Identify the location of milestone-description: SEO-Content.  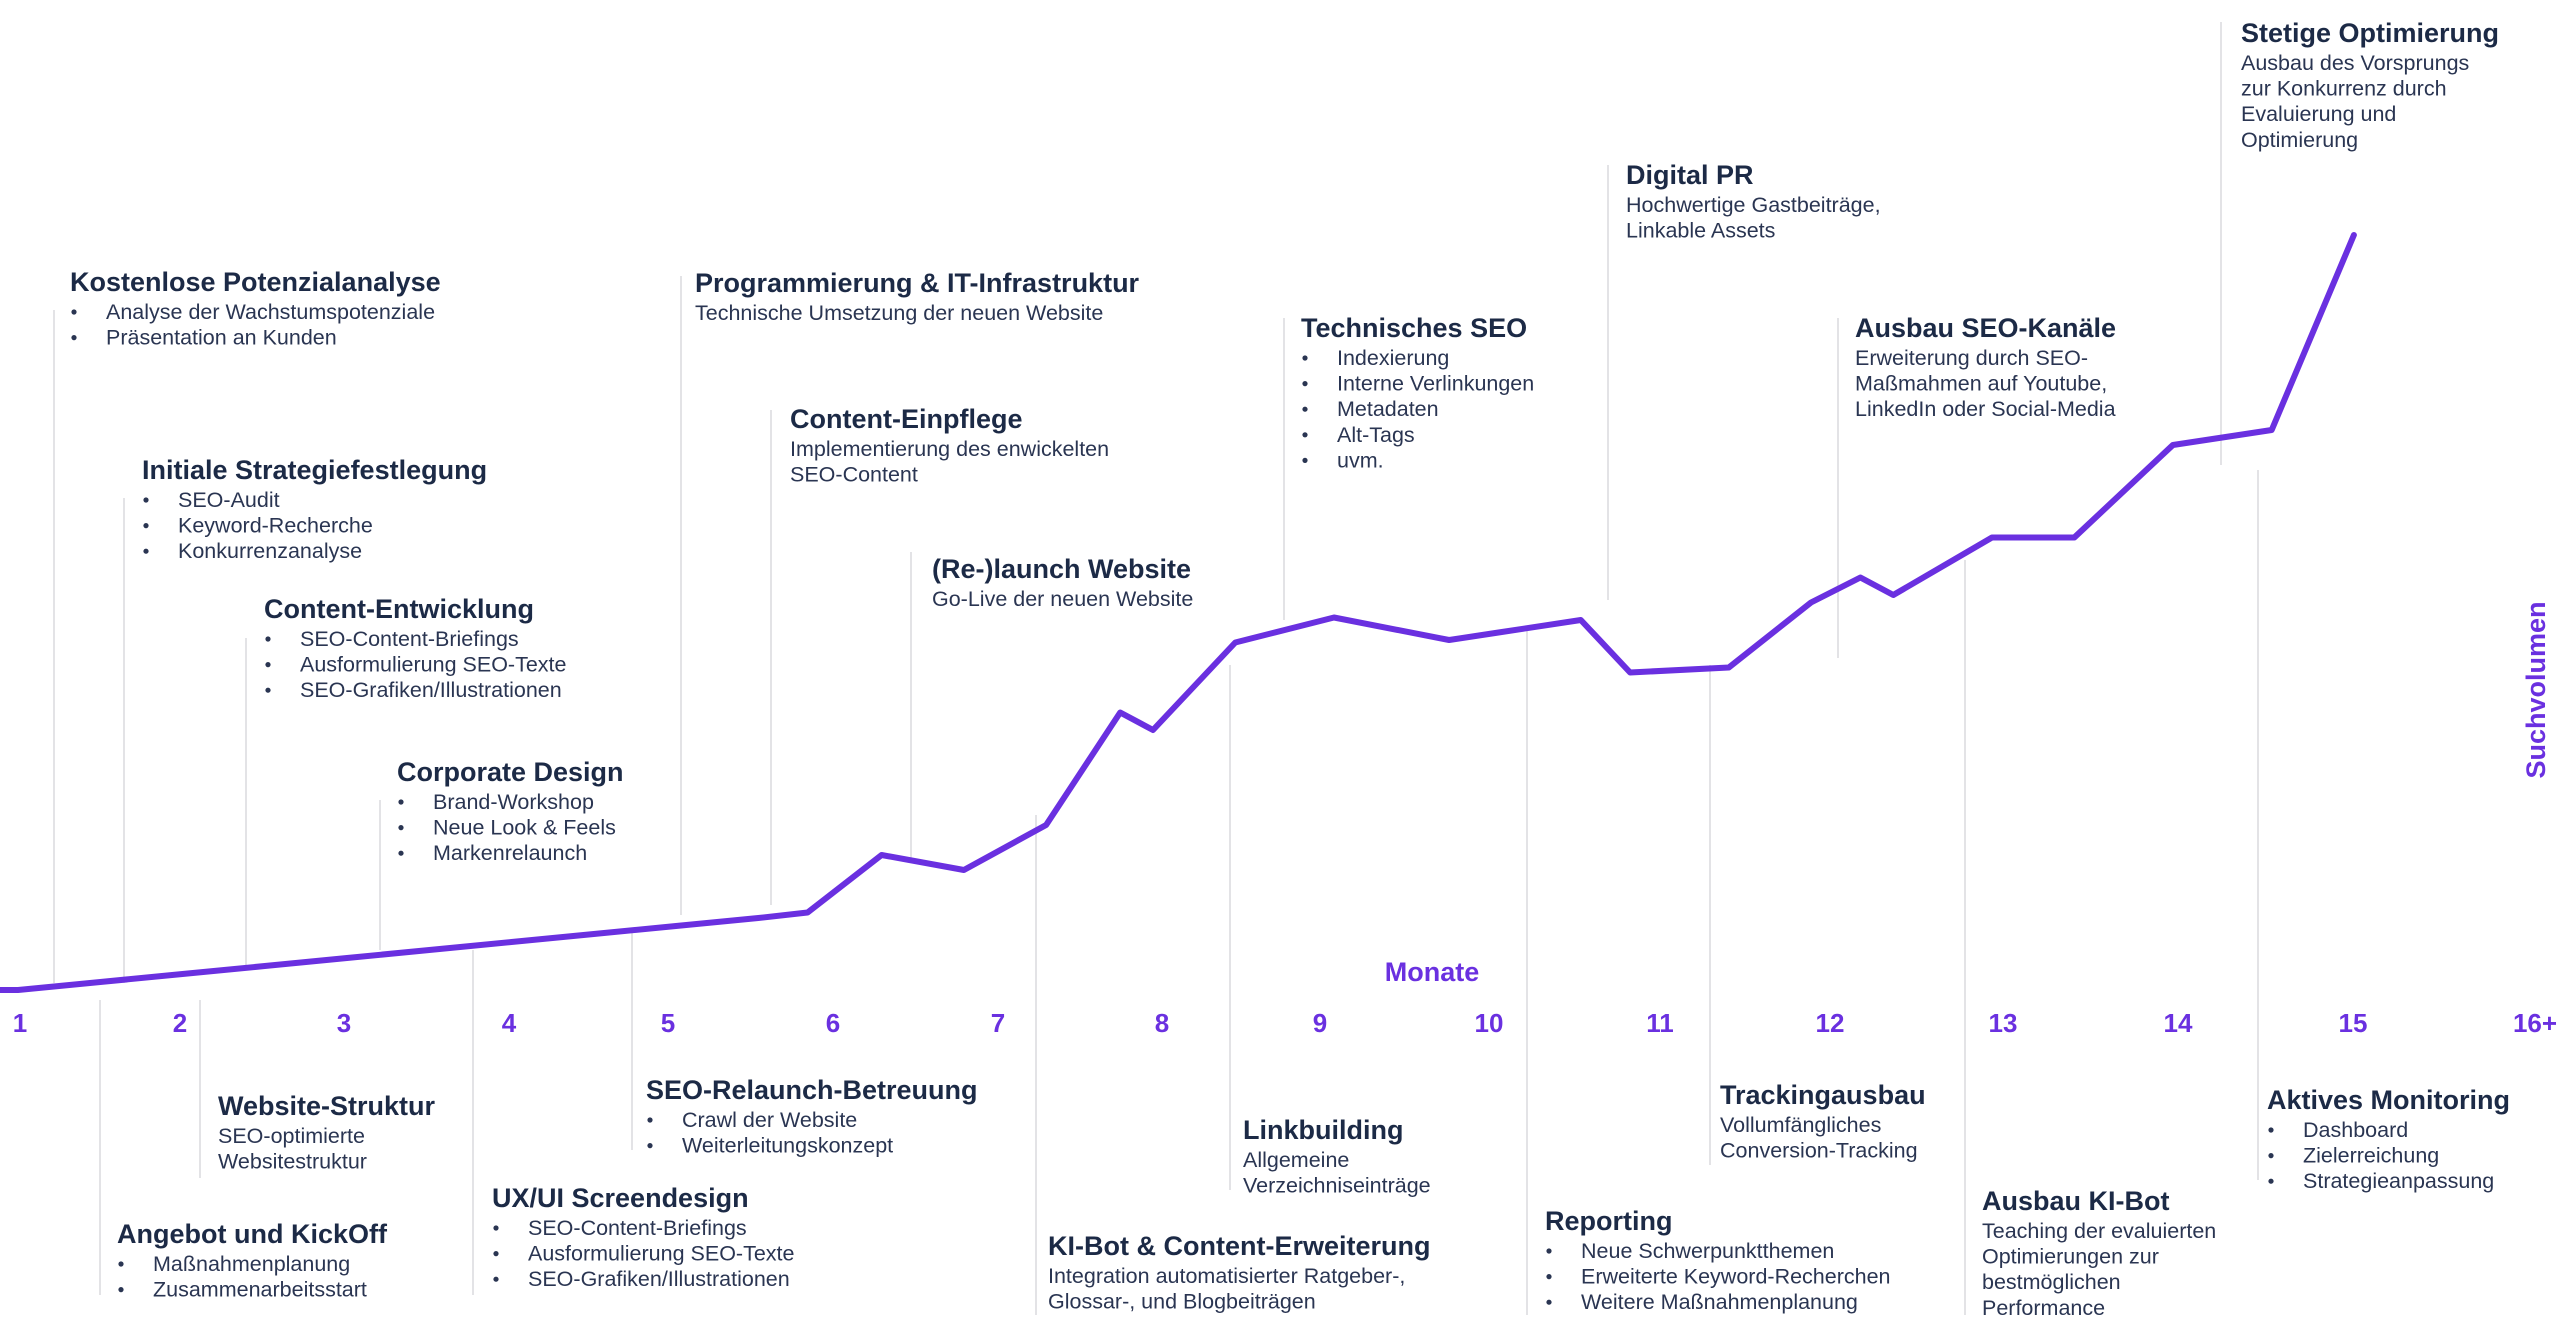
(854, 475).